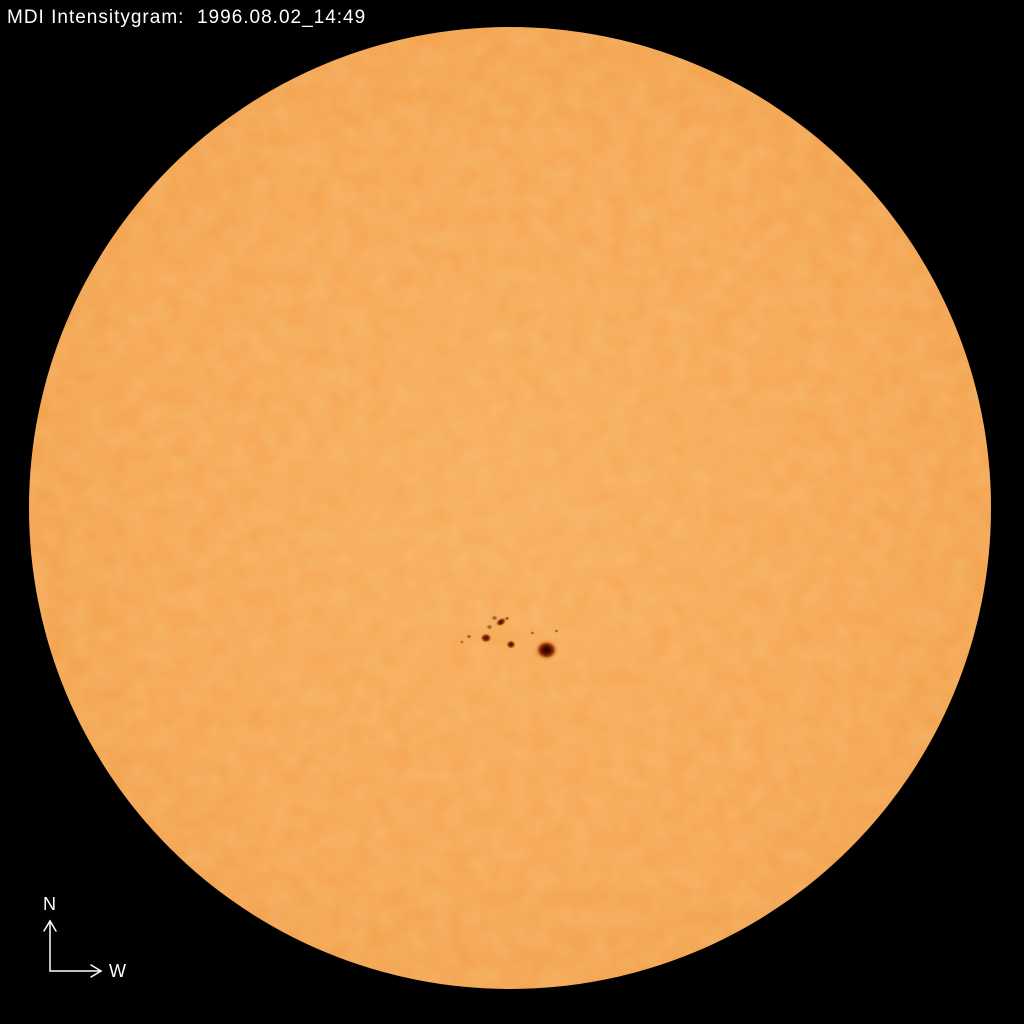 The width and height of the screenshot is (1024, 1024). I want to click on page-title: MDI Intensitygram: 1996.08.02_14:49, so click(187, 17).